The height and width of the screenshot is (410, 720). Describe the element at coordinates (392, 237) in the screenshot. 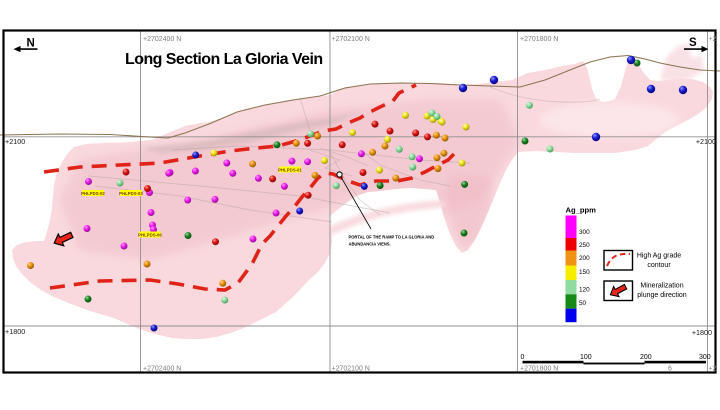

I see `svg-text:PORTAL OF THE RAMP TO LA GLORI: PORTAL OF THE RAMP TO LA GLORIA AND` at that location.